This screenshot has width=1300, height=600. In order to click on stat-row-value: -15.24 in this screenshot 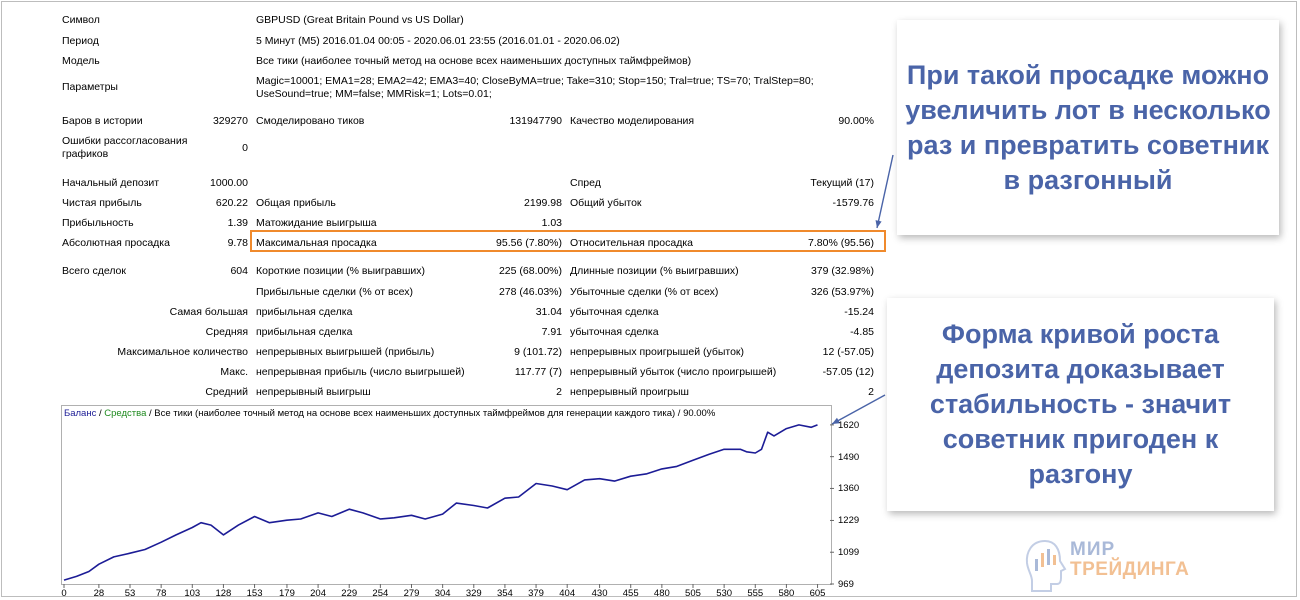, I will do `click(859, 312)`.